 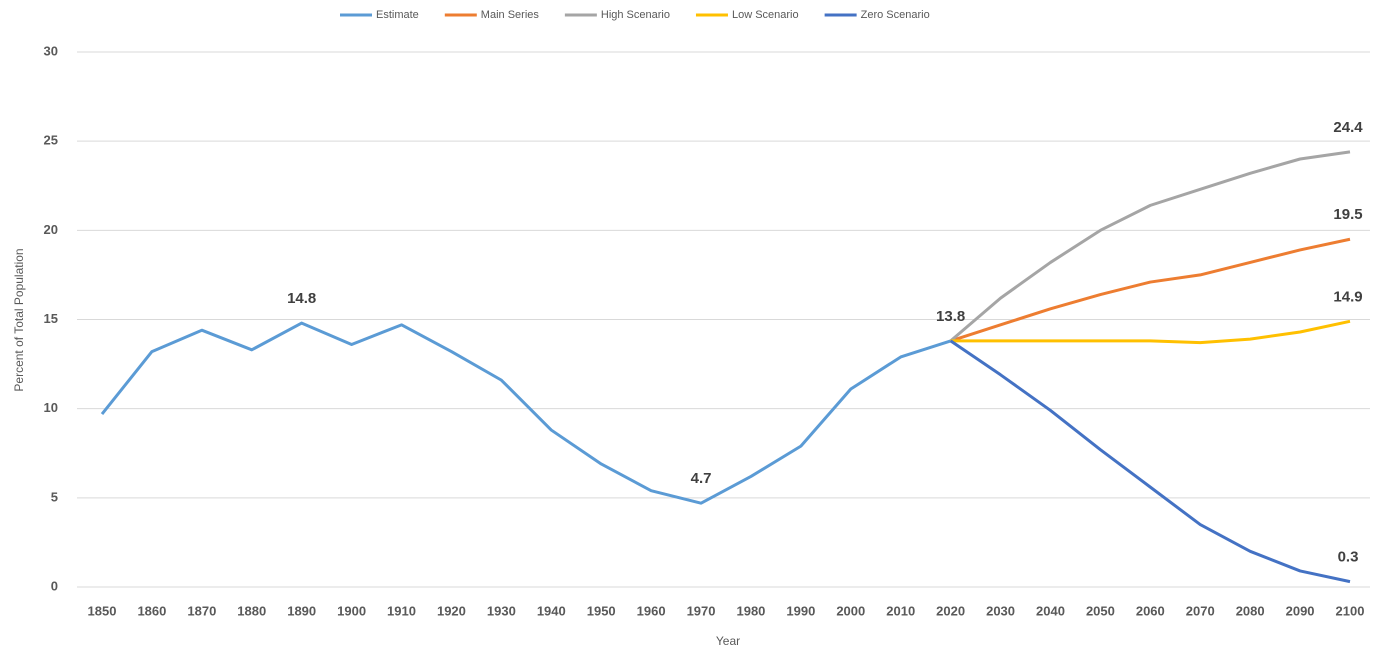 What do you see at coordinates (701, 478) in the screenshot?
I see `data-label: 4.7` at bounding box center [701, 478].